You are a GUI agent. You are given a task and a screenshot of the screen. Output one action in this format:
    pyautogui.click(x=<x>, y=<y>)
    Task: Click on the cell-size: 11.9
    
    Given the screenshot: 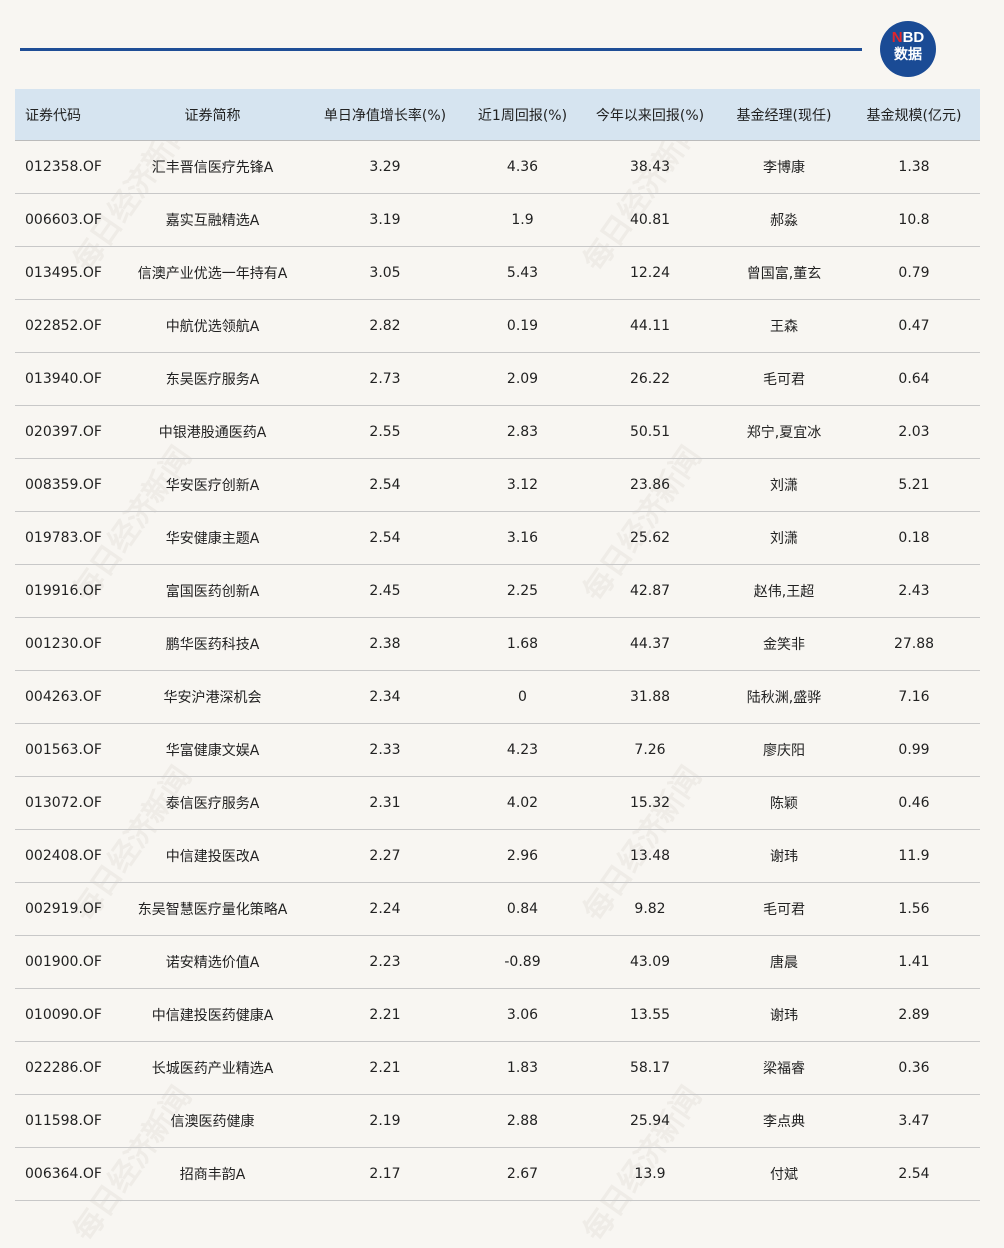 What is the action you would take?
    pyautogui.click(x=914, y=856)
    